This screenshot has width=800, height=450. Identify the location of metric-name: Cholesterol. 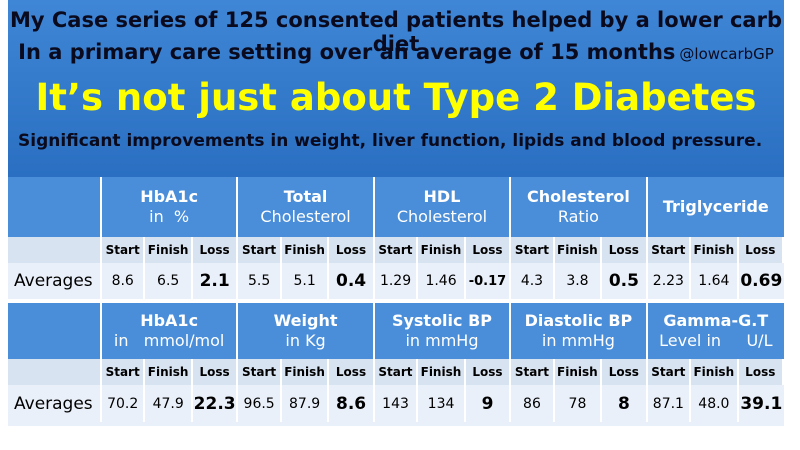
(578, 196).